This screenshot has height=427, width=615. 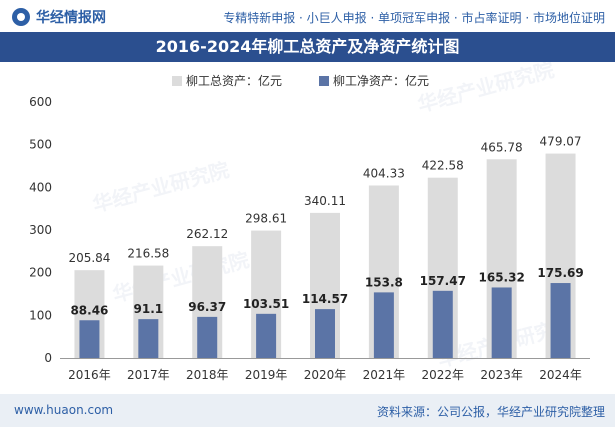 What do you see at coordinates (149, 309) in the screenshot?
I see `data-label-net-assets: 91.1` at bounding box center [149, 309].